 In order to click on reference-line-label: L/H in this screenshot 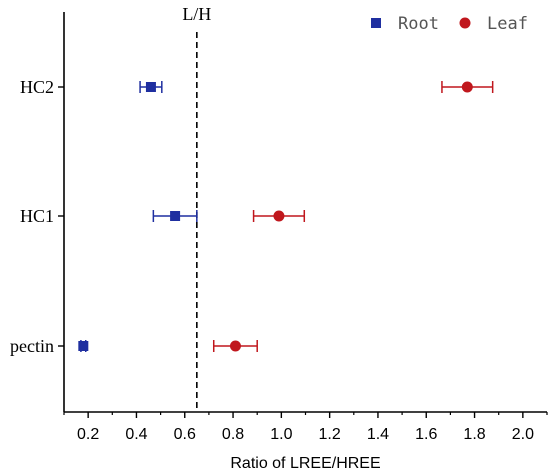, I will do `click(196, 14)`.